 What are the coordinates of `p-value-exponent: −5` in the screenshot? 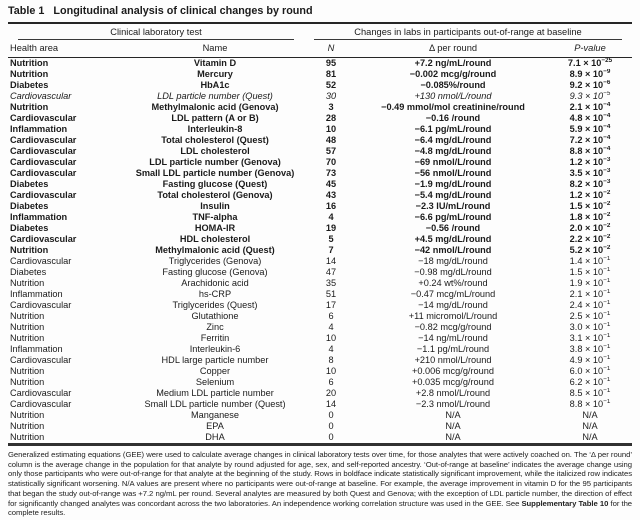 It's located at (607, 94).